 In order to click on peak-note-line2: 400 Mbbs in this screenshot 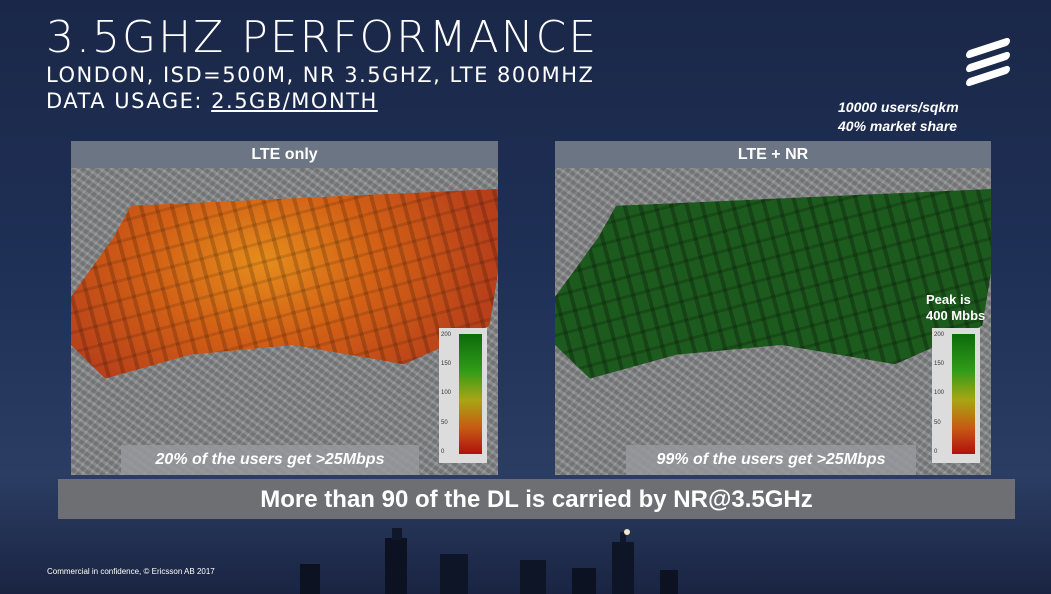, I will do `click(956, 315)`.